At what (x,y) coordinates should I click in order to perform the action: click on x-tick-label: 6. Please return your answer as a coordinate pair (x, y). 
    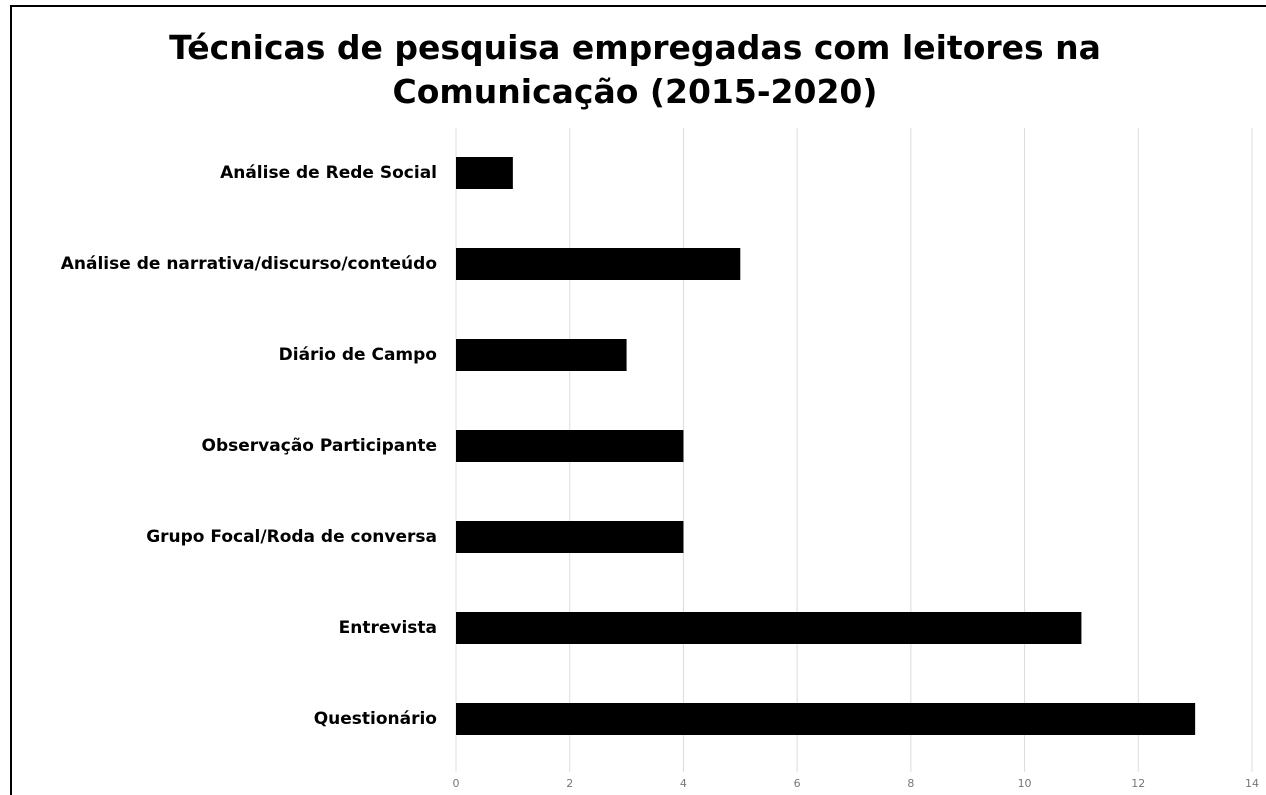
    Looking at the image, I should click on (797, 783).